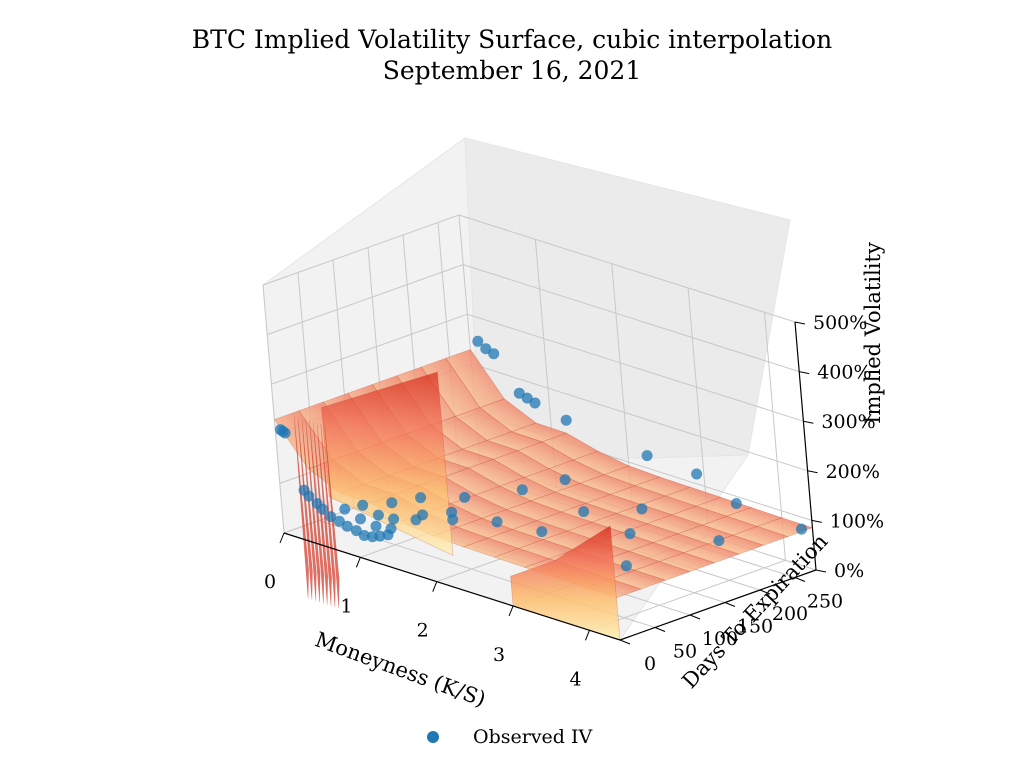 This screenshot has height=768, width=1024. Describe the element at coordinates (755, 627) in the screenshot. I see `y-tick-label-3: 150` at that location.